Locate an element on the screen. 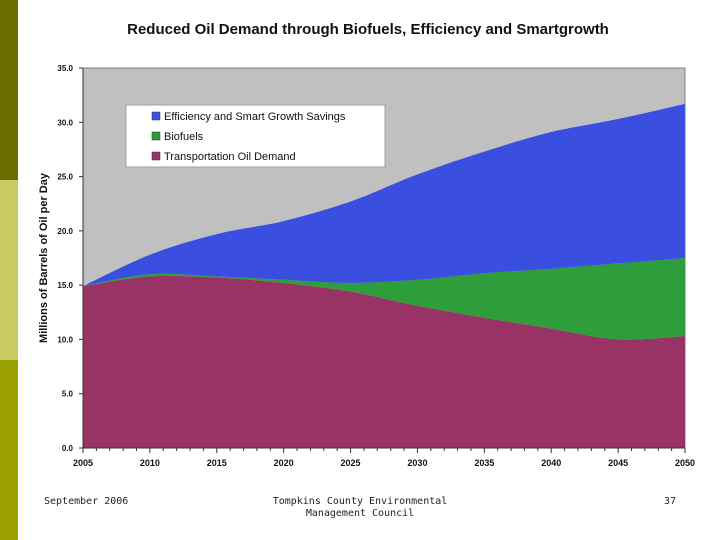 This screenshot has height=540, width=720. x-tick-label: 2035 is located at coordinates (484, 463).